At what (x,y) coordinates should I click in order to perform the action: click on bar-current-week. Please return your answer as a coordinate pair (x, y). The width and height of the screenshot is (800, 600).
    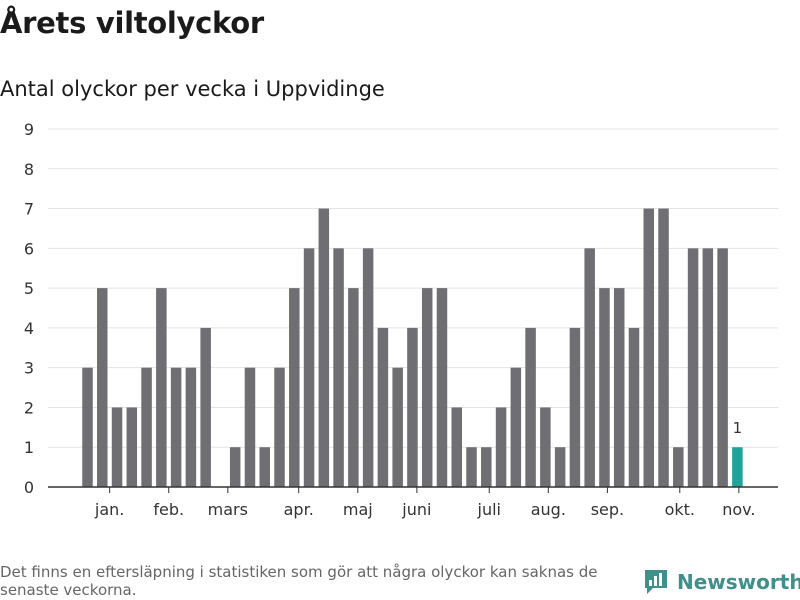
    Looking at the image, I should click on (737, 467).